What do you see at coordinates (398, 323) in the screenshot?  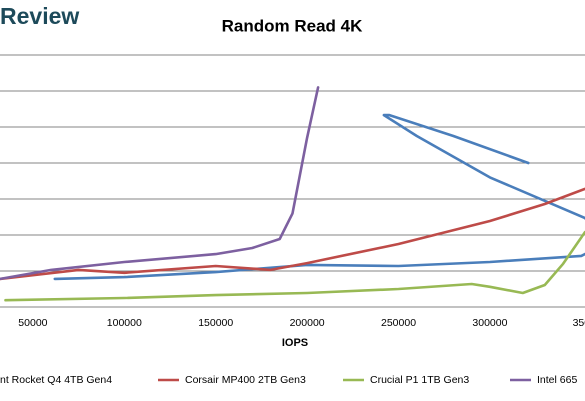 I see `x-tick-label: 250000` at bounding box center [398, 323].